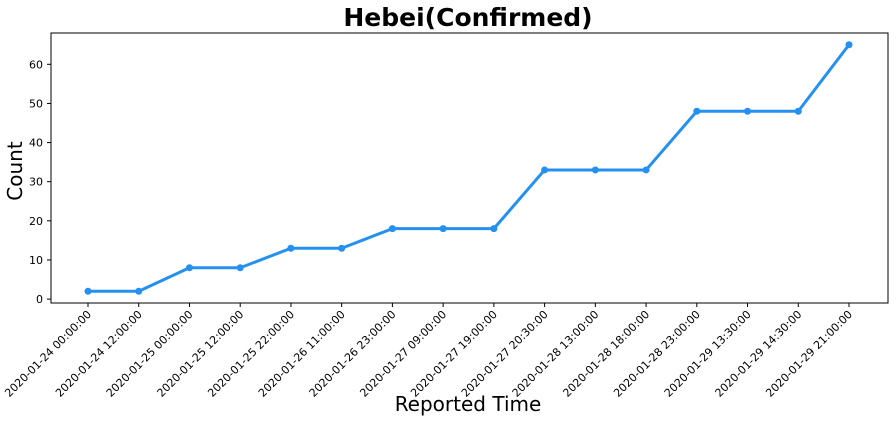 This screenshot has width=896, height=422. What do you see at coordinates (36, 143) in the screenshot?
I see `y-tick-label: 40` at bounding box center [36, 143].